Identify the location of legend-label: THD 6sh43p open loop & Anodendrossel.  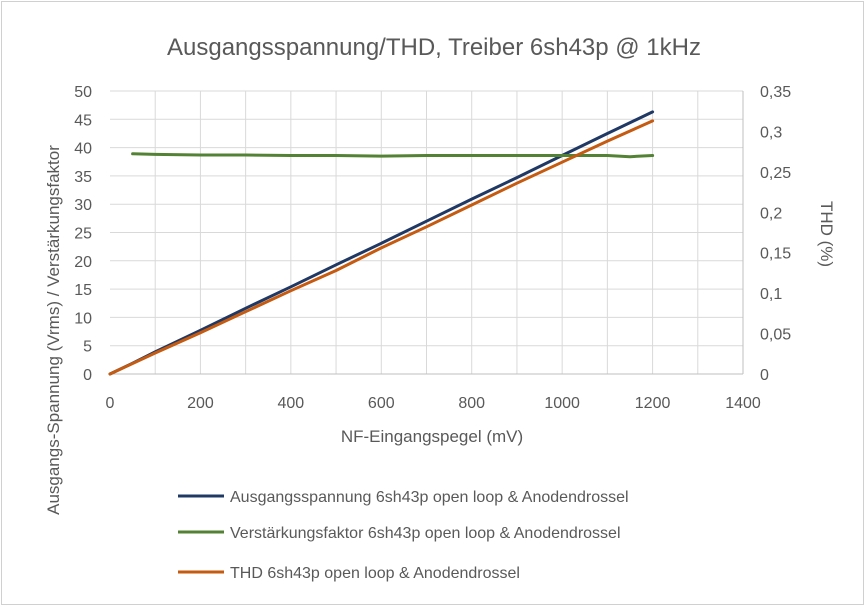
(375, 573).